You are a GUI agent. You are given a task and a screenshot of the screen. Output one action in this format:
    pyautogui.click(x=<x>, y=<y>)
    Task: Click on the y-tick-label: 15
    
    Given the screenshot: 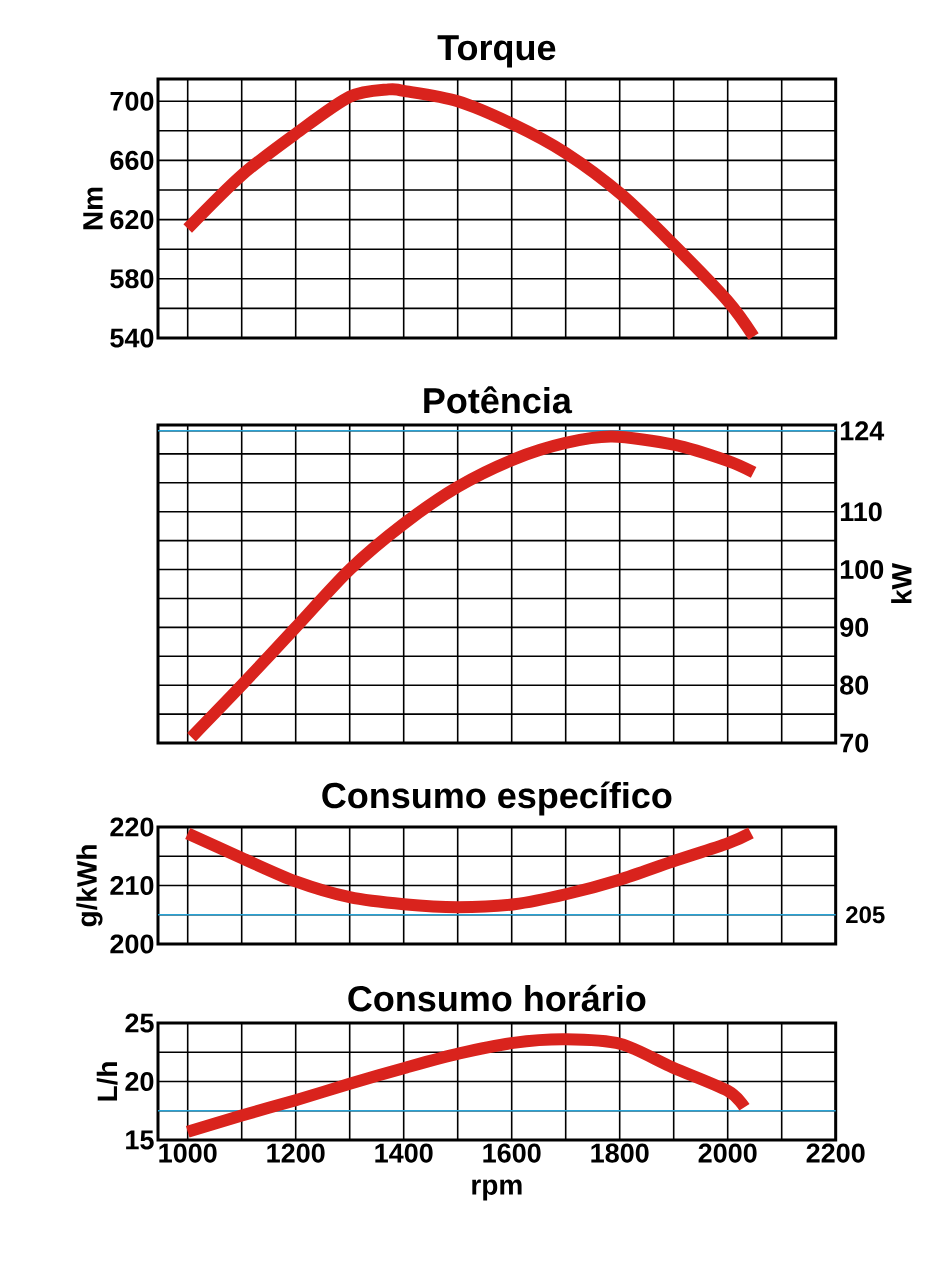 What is the action you would take?
    pyautogui.click(x=140, y=1140)
    